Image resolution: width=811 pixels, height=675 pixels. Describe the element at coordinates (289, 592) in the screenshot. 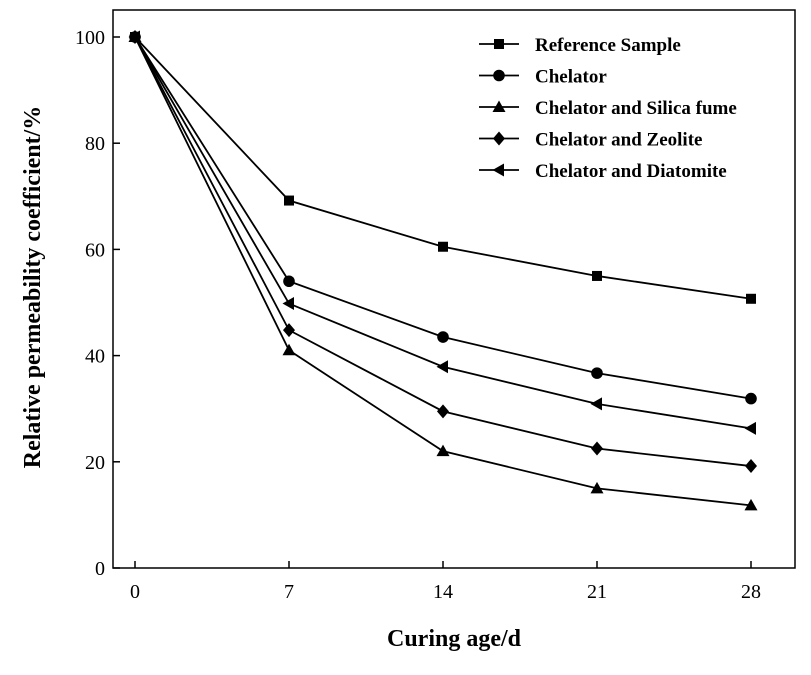

I see `x-tick-label: 7` at that location.